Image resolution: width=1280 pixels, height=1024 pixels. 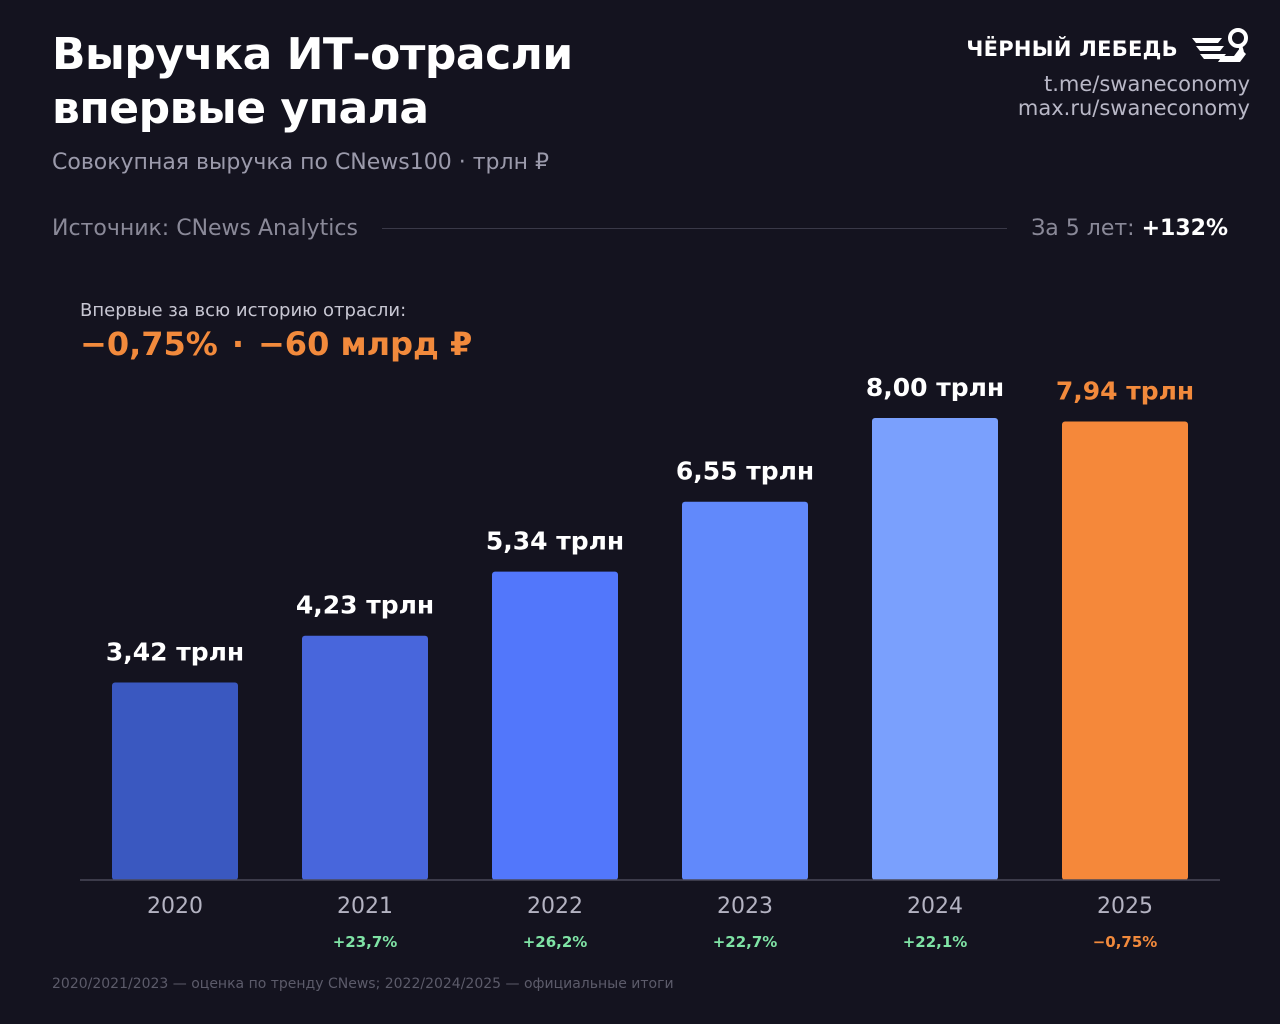 What do you see at coordinates (243, 310) in the screenshot?
I see `callout-label: Впервые за всю историю отрасли:` at bounding box center [243, 310].